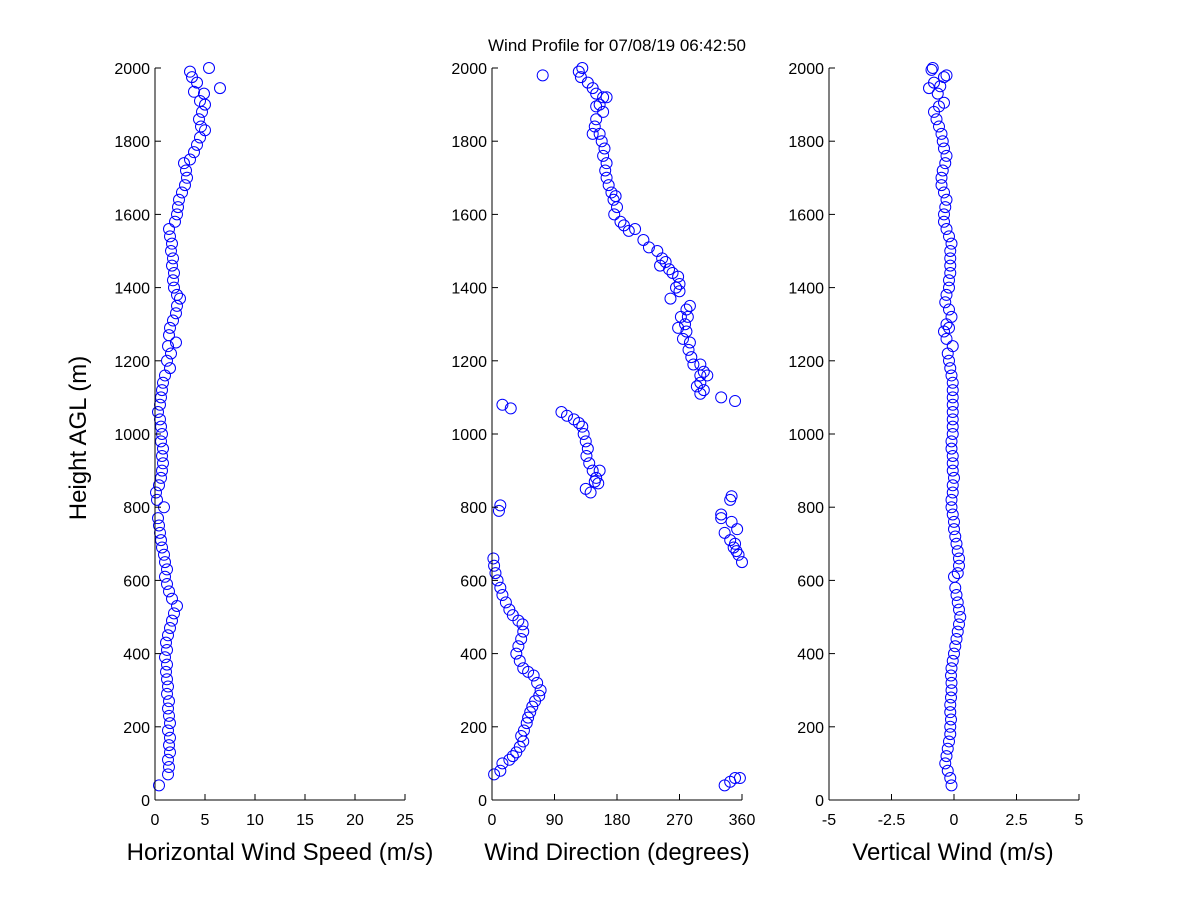 The height and width of the screenshot is (900, 1200). I want to click on speed-y-tick-label: 0, so click(145, 801).